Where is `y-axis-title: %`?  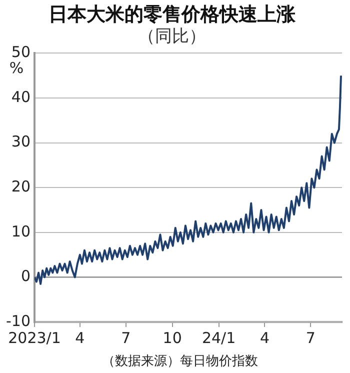 y-axis-title: % is located at coordinates (16, 68).